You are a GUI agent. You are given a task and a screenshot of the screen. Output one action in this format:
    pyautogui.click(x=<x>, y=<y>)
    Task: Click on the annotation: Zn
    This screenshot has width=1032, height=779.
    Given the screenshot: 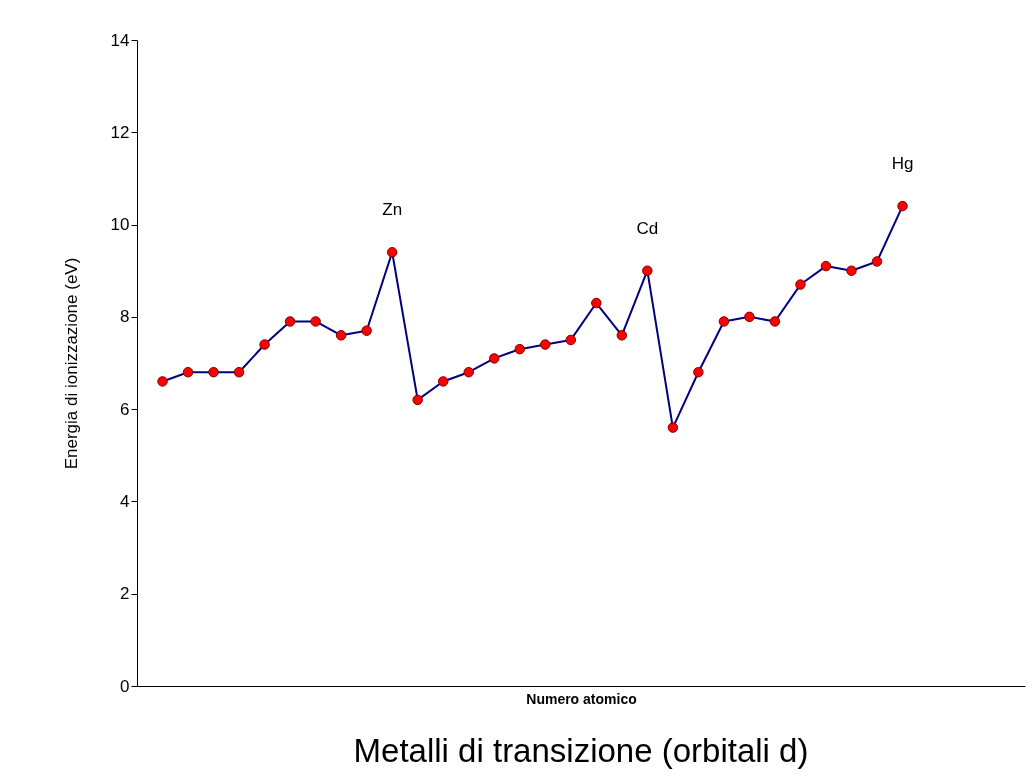 What is the action you would take?
    pyautogui.click(x=392, y=210)
    